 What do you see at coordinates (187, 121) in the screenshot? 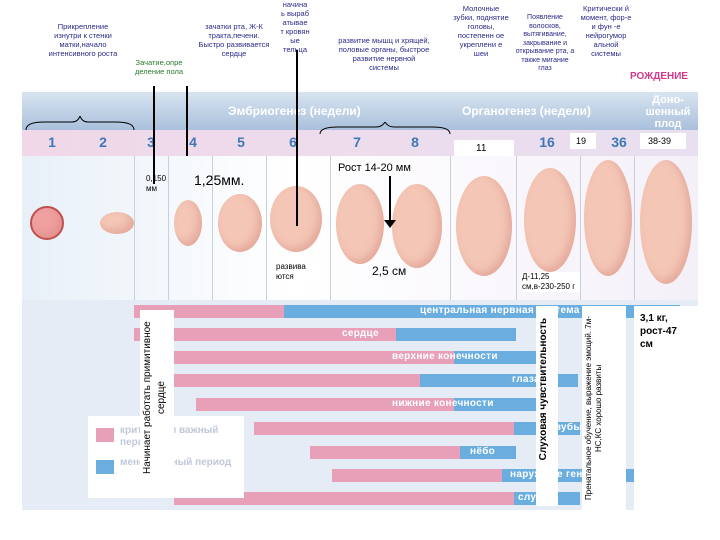
I see `mouth-arrow` at bounding box center [187, 121].